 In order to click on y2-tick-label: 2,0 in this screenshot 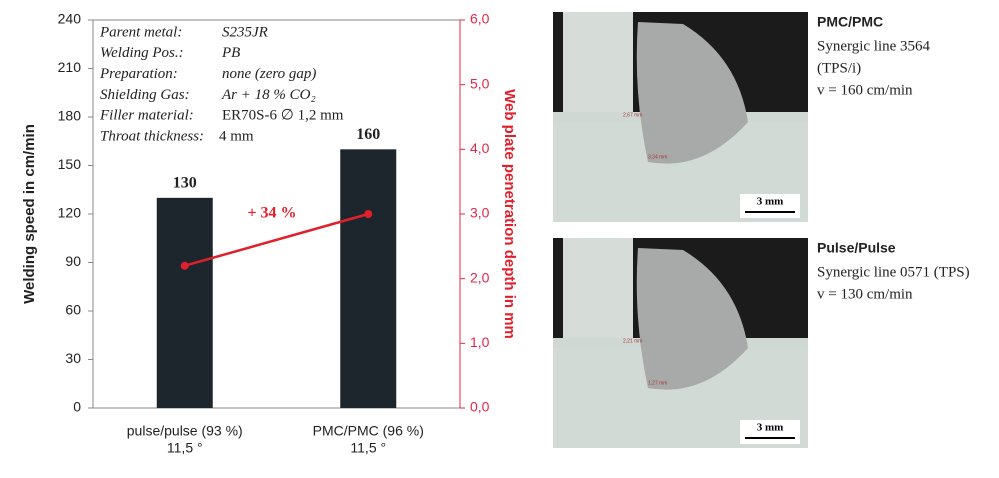, I will do `click(480, 277)`.